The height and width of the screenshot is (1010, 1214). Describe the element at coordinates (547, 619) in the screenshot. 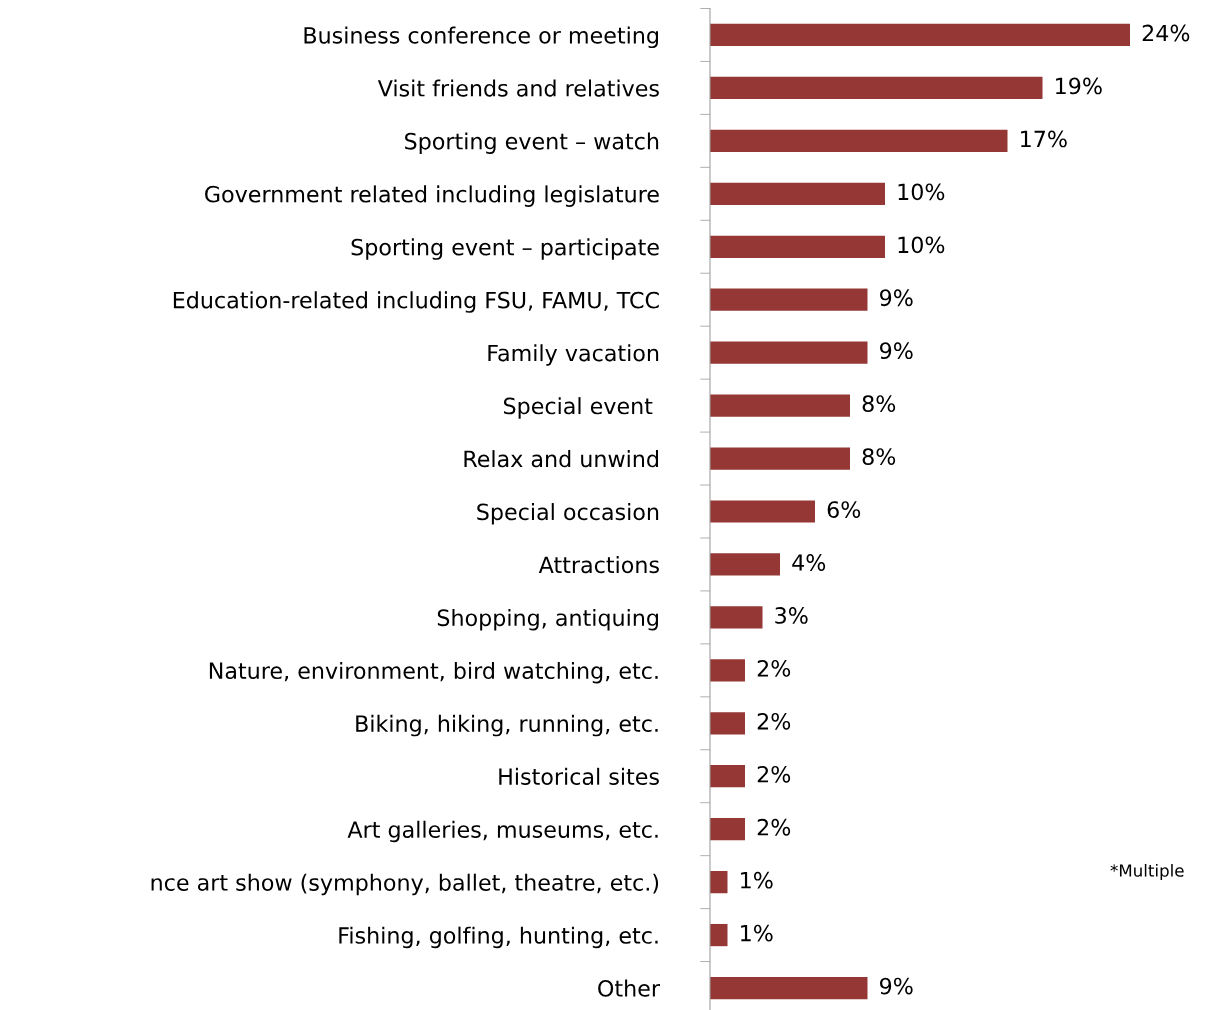

I see `y-tick-label: Shopping, antiquing` at that location.